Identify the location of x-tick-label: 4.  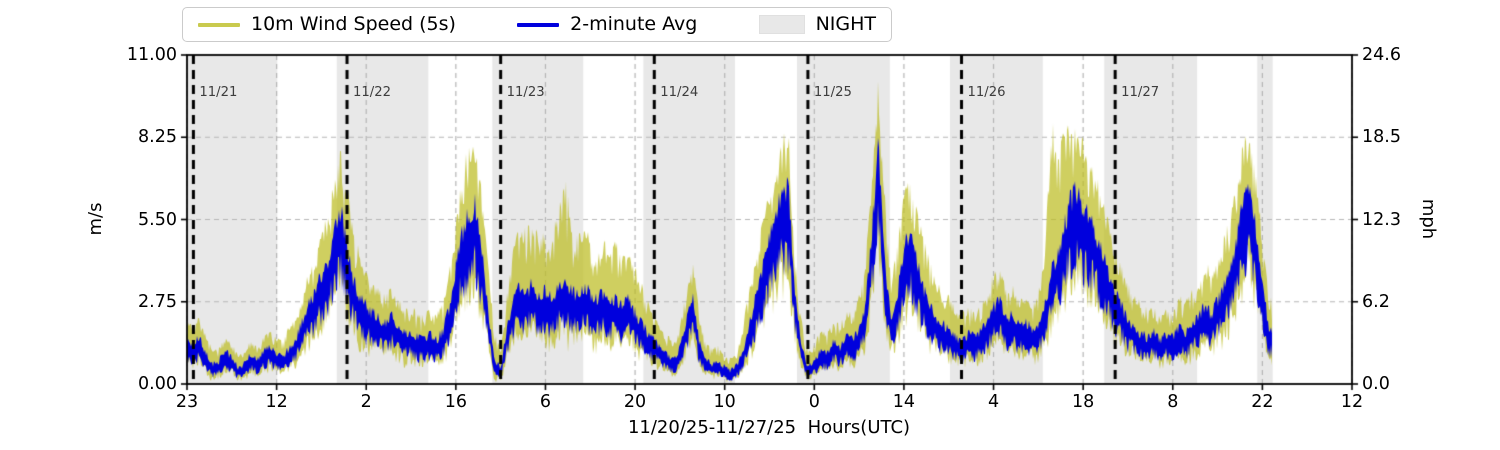
(993, 402).